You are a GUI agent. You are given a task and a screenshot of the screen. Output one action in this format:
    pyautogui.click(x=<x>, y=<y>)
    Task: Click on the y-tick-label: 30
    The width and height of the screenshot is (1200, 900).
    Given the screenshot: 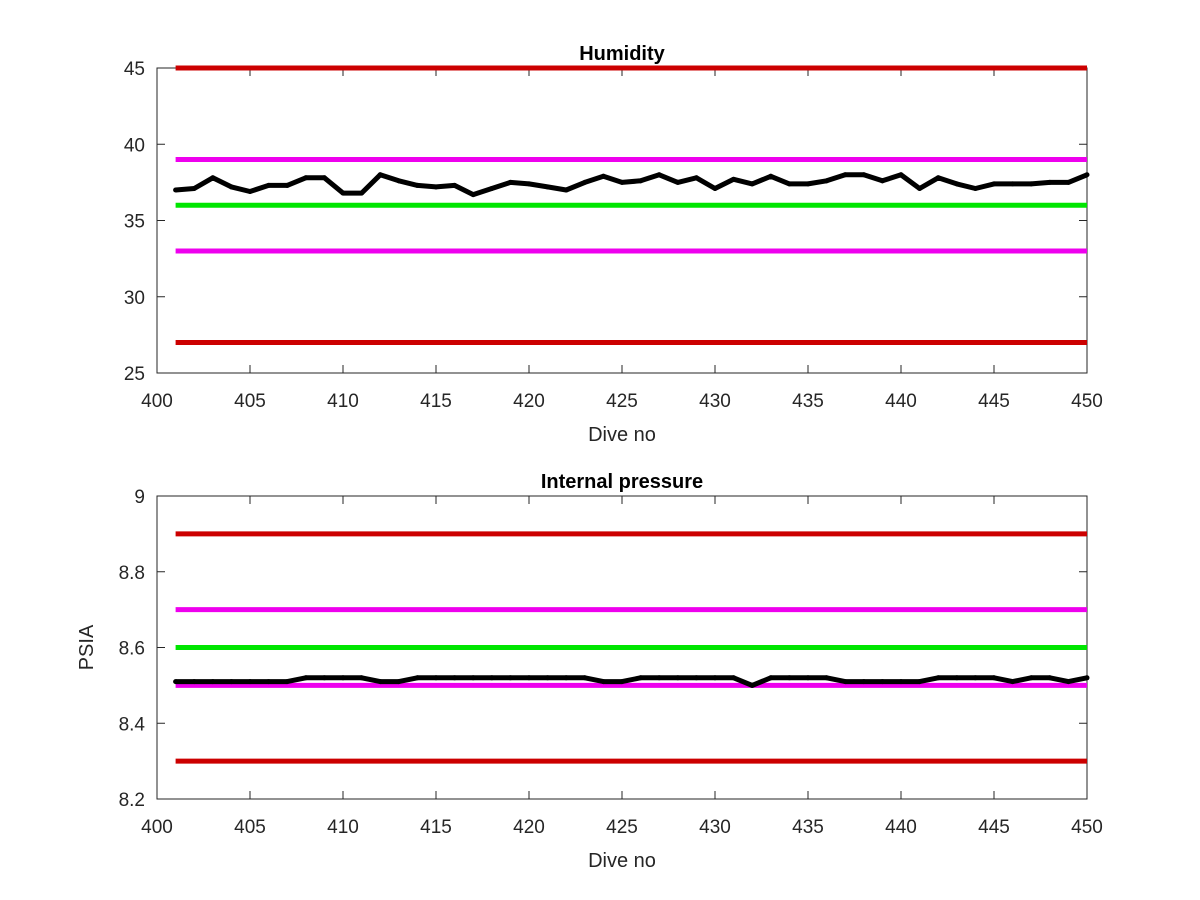 What is the action you would take?
    pyautogui.click(x=134, y=298)
    